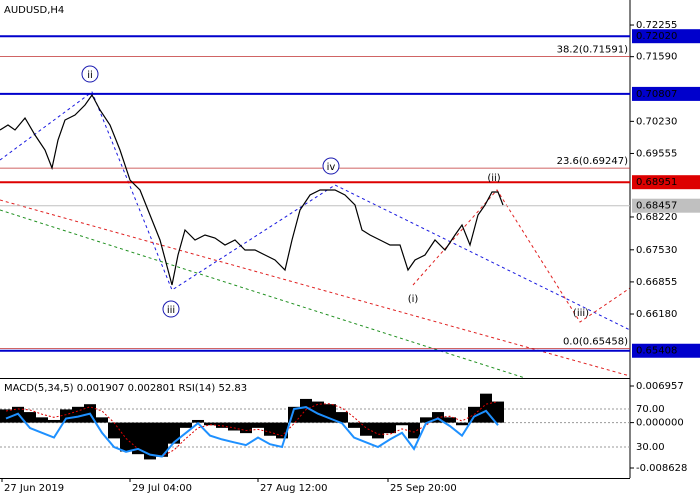  I want to click on y-tick-label: 0.70230, so click(656, 121).